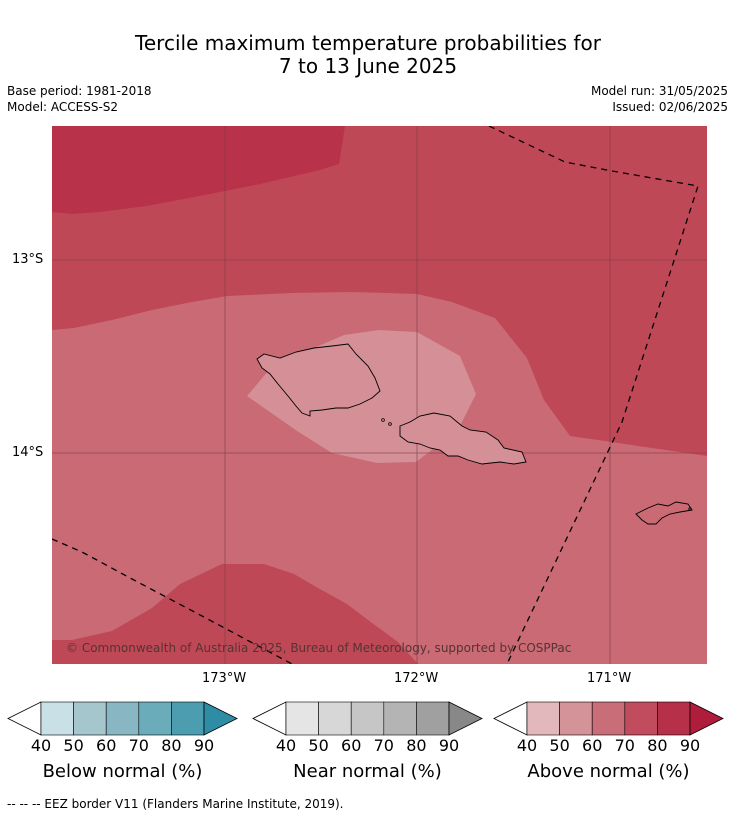 The image size is (736, 816). Describe the element at coordinates (224, 678) in the screenshot. I see `lon-label-173w: 173°W` at that location.